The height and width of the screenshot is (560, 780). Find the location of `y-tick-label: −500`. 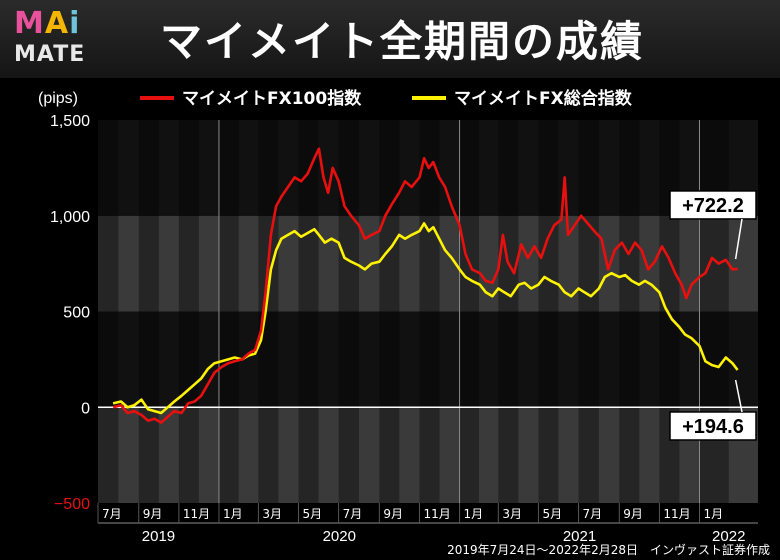

y-tick-label: −500 is located at coordinates (72, 504).